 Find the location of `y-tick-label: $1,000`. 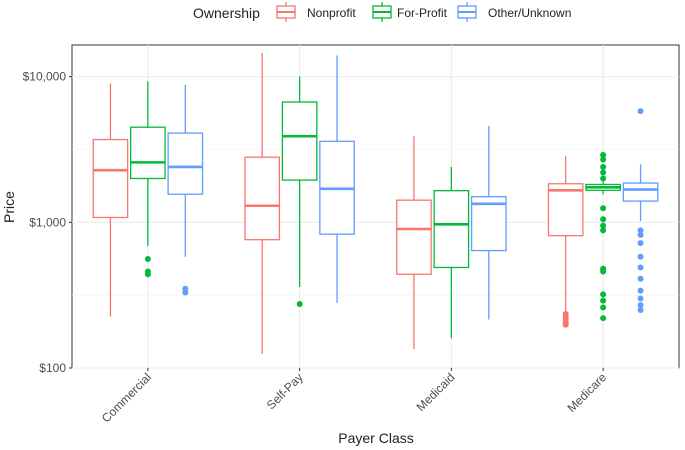

y-tick-label: $1,000 is located at coordinates (47, 222).